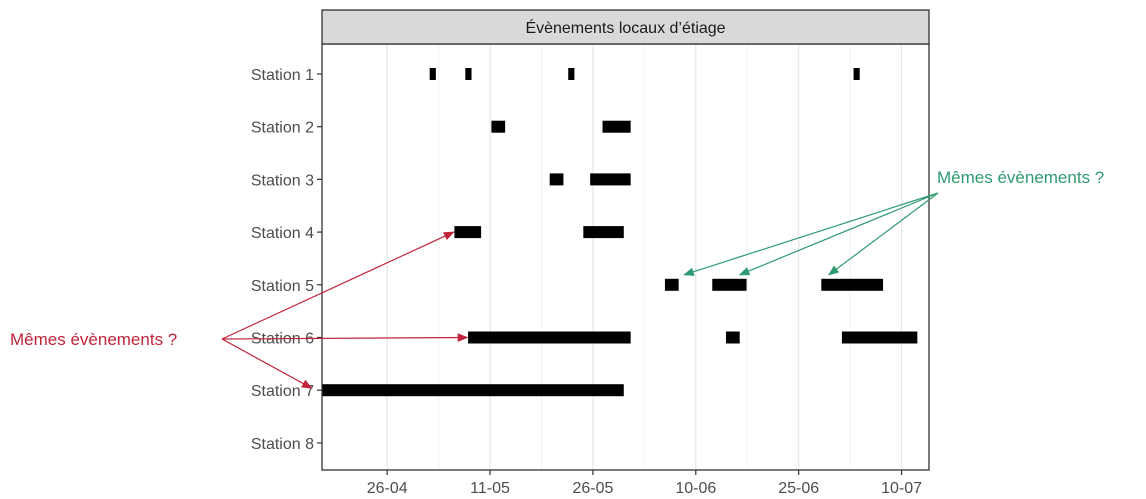  I want to click on x-tick-label: 25-06, so click(798, 488).